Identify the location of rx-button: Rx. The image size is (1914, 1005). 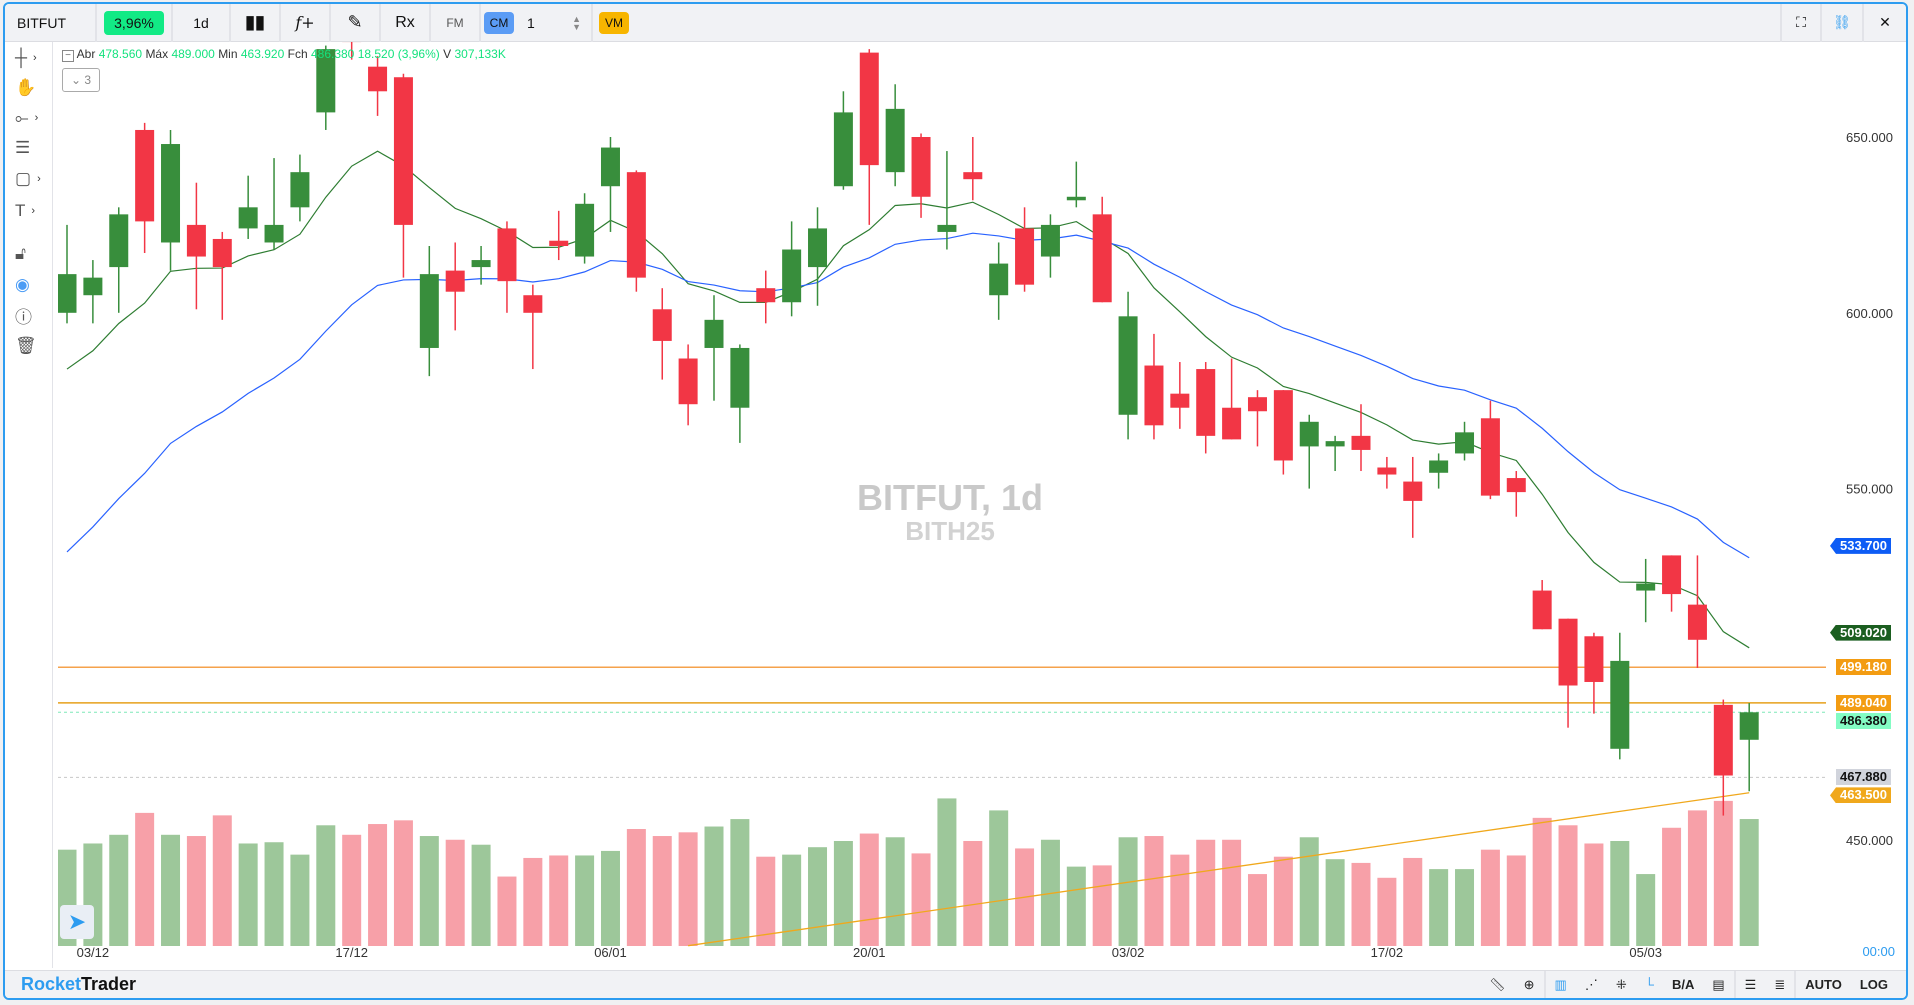
(406, 23).